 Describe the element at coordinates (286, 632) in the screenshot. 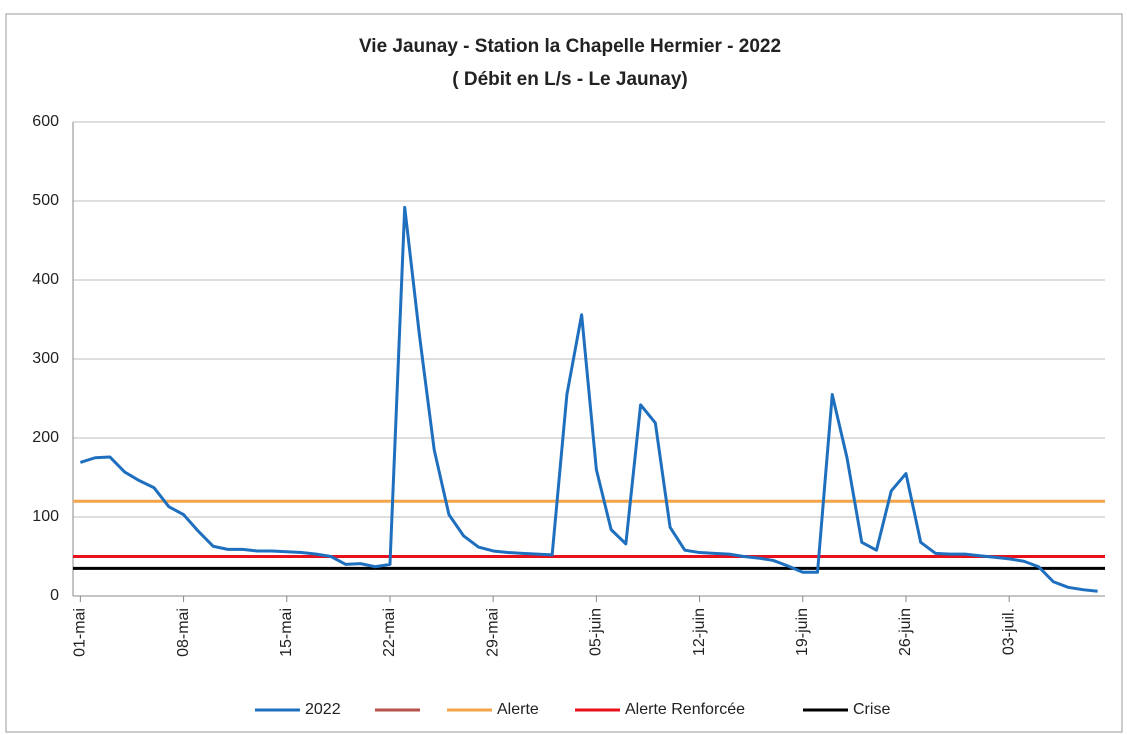

I see `x-tick-label: 15-mai` at that location.